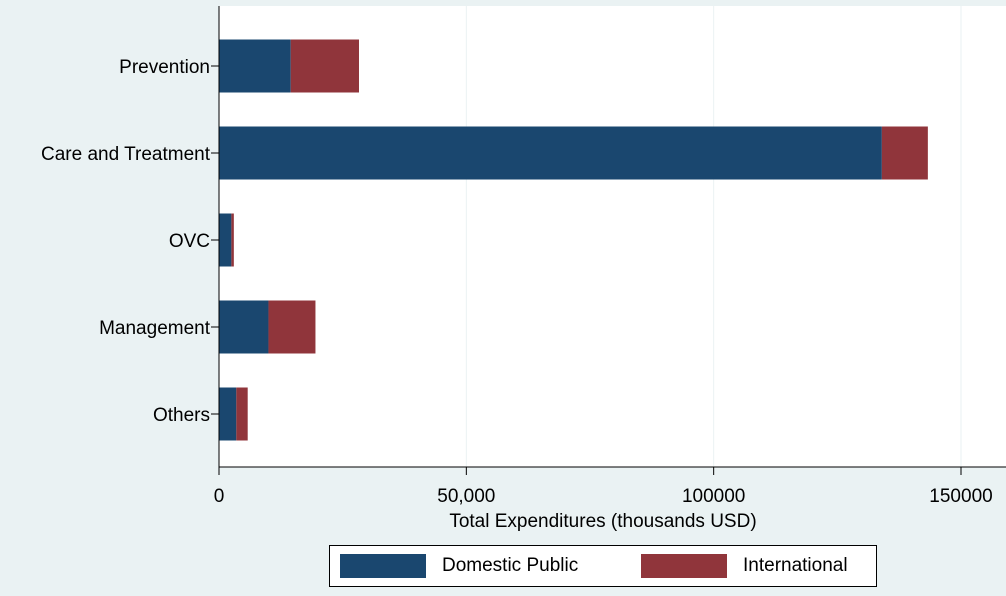  What do you see at coordinates (164, 67) in the screenshot?
I see `y-tick-label-prevention: Prevention` at bounding box center [164, 67].